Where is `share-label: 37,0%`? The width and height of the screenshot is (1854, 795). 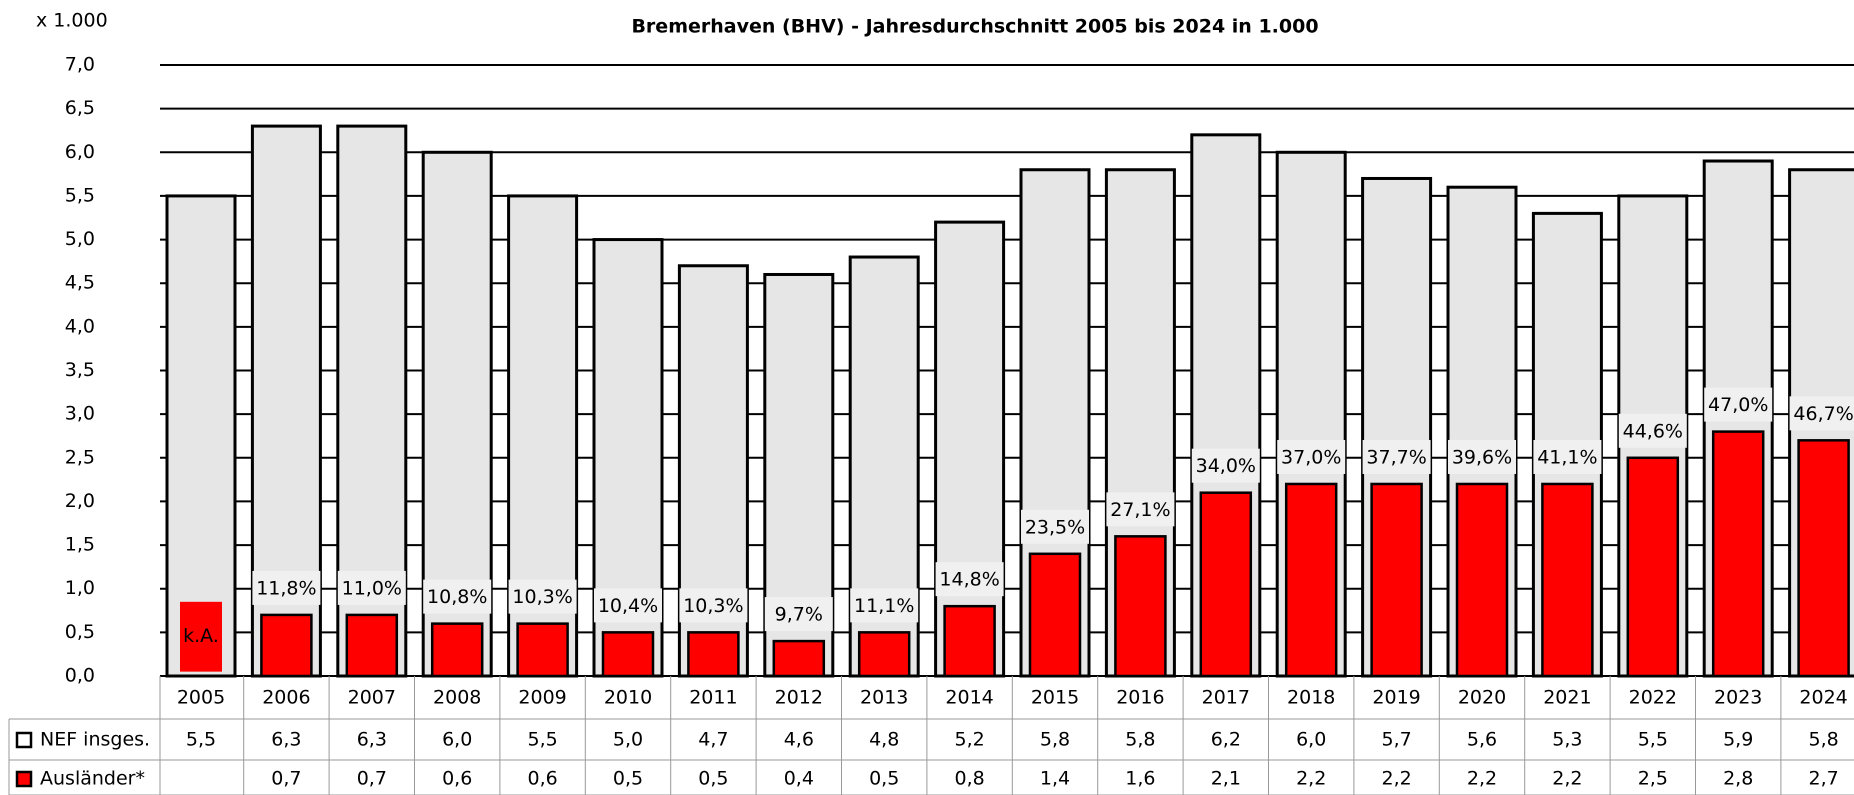 share-label: 37,0% is located at coordinates (1311, 457).